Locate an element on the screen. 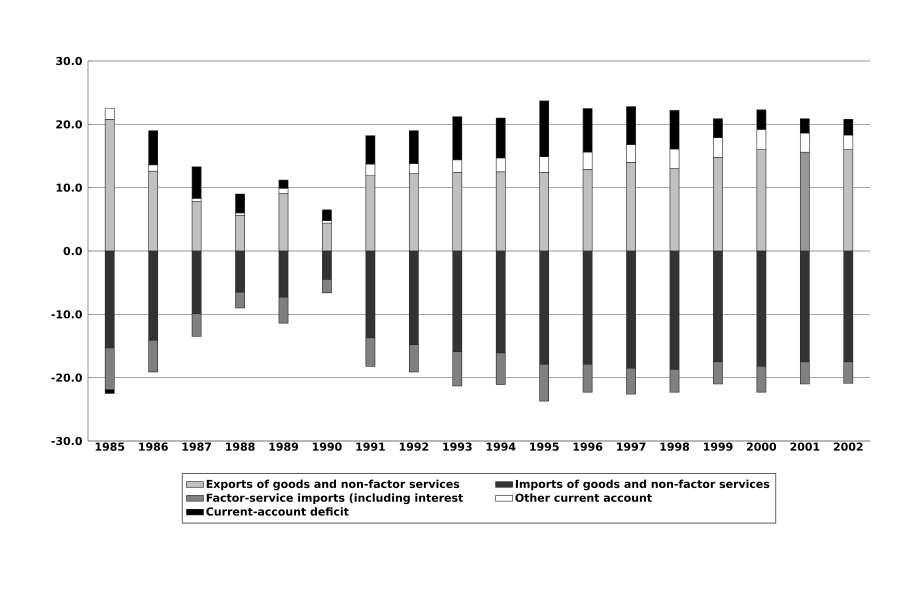 The image size is (899, 601). y-tick-label: -20.0 is located at coordinates (66, 378).